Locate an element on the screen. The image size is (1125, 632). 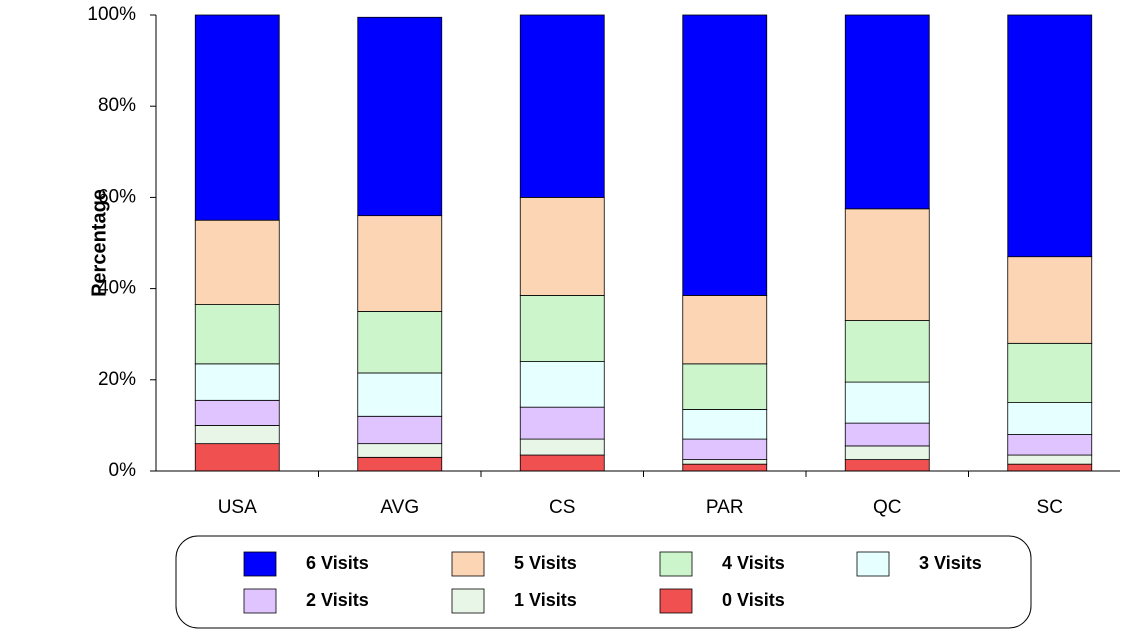
y-tick-label: 100% is located at coordinates (111, 14).